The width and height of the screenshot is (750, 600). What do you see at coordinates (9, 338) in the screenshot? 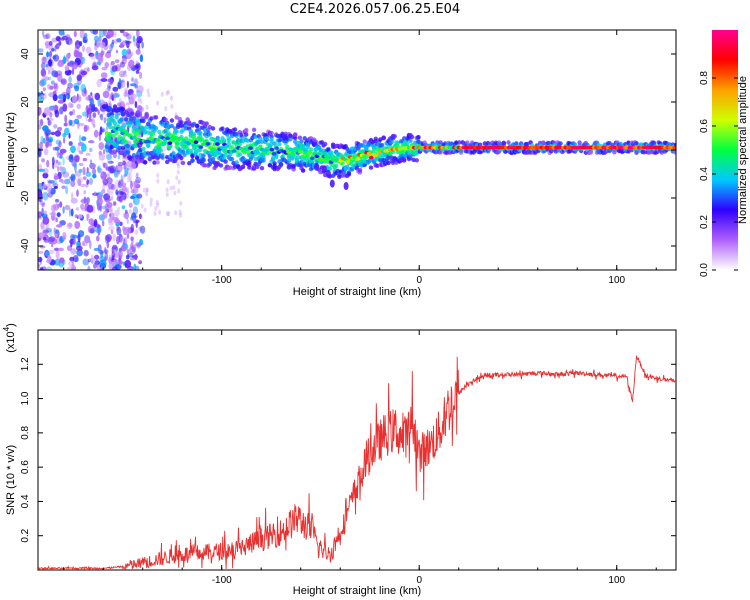
I see `snr-scale-factor: (x104)` at bounding box center [9, 338].